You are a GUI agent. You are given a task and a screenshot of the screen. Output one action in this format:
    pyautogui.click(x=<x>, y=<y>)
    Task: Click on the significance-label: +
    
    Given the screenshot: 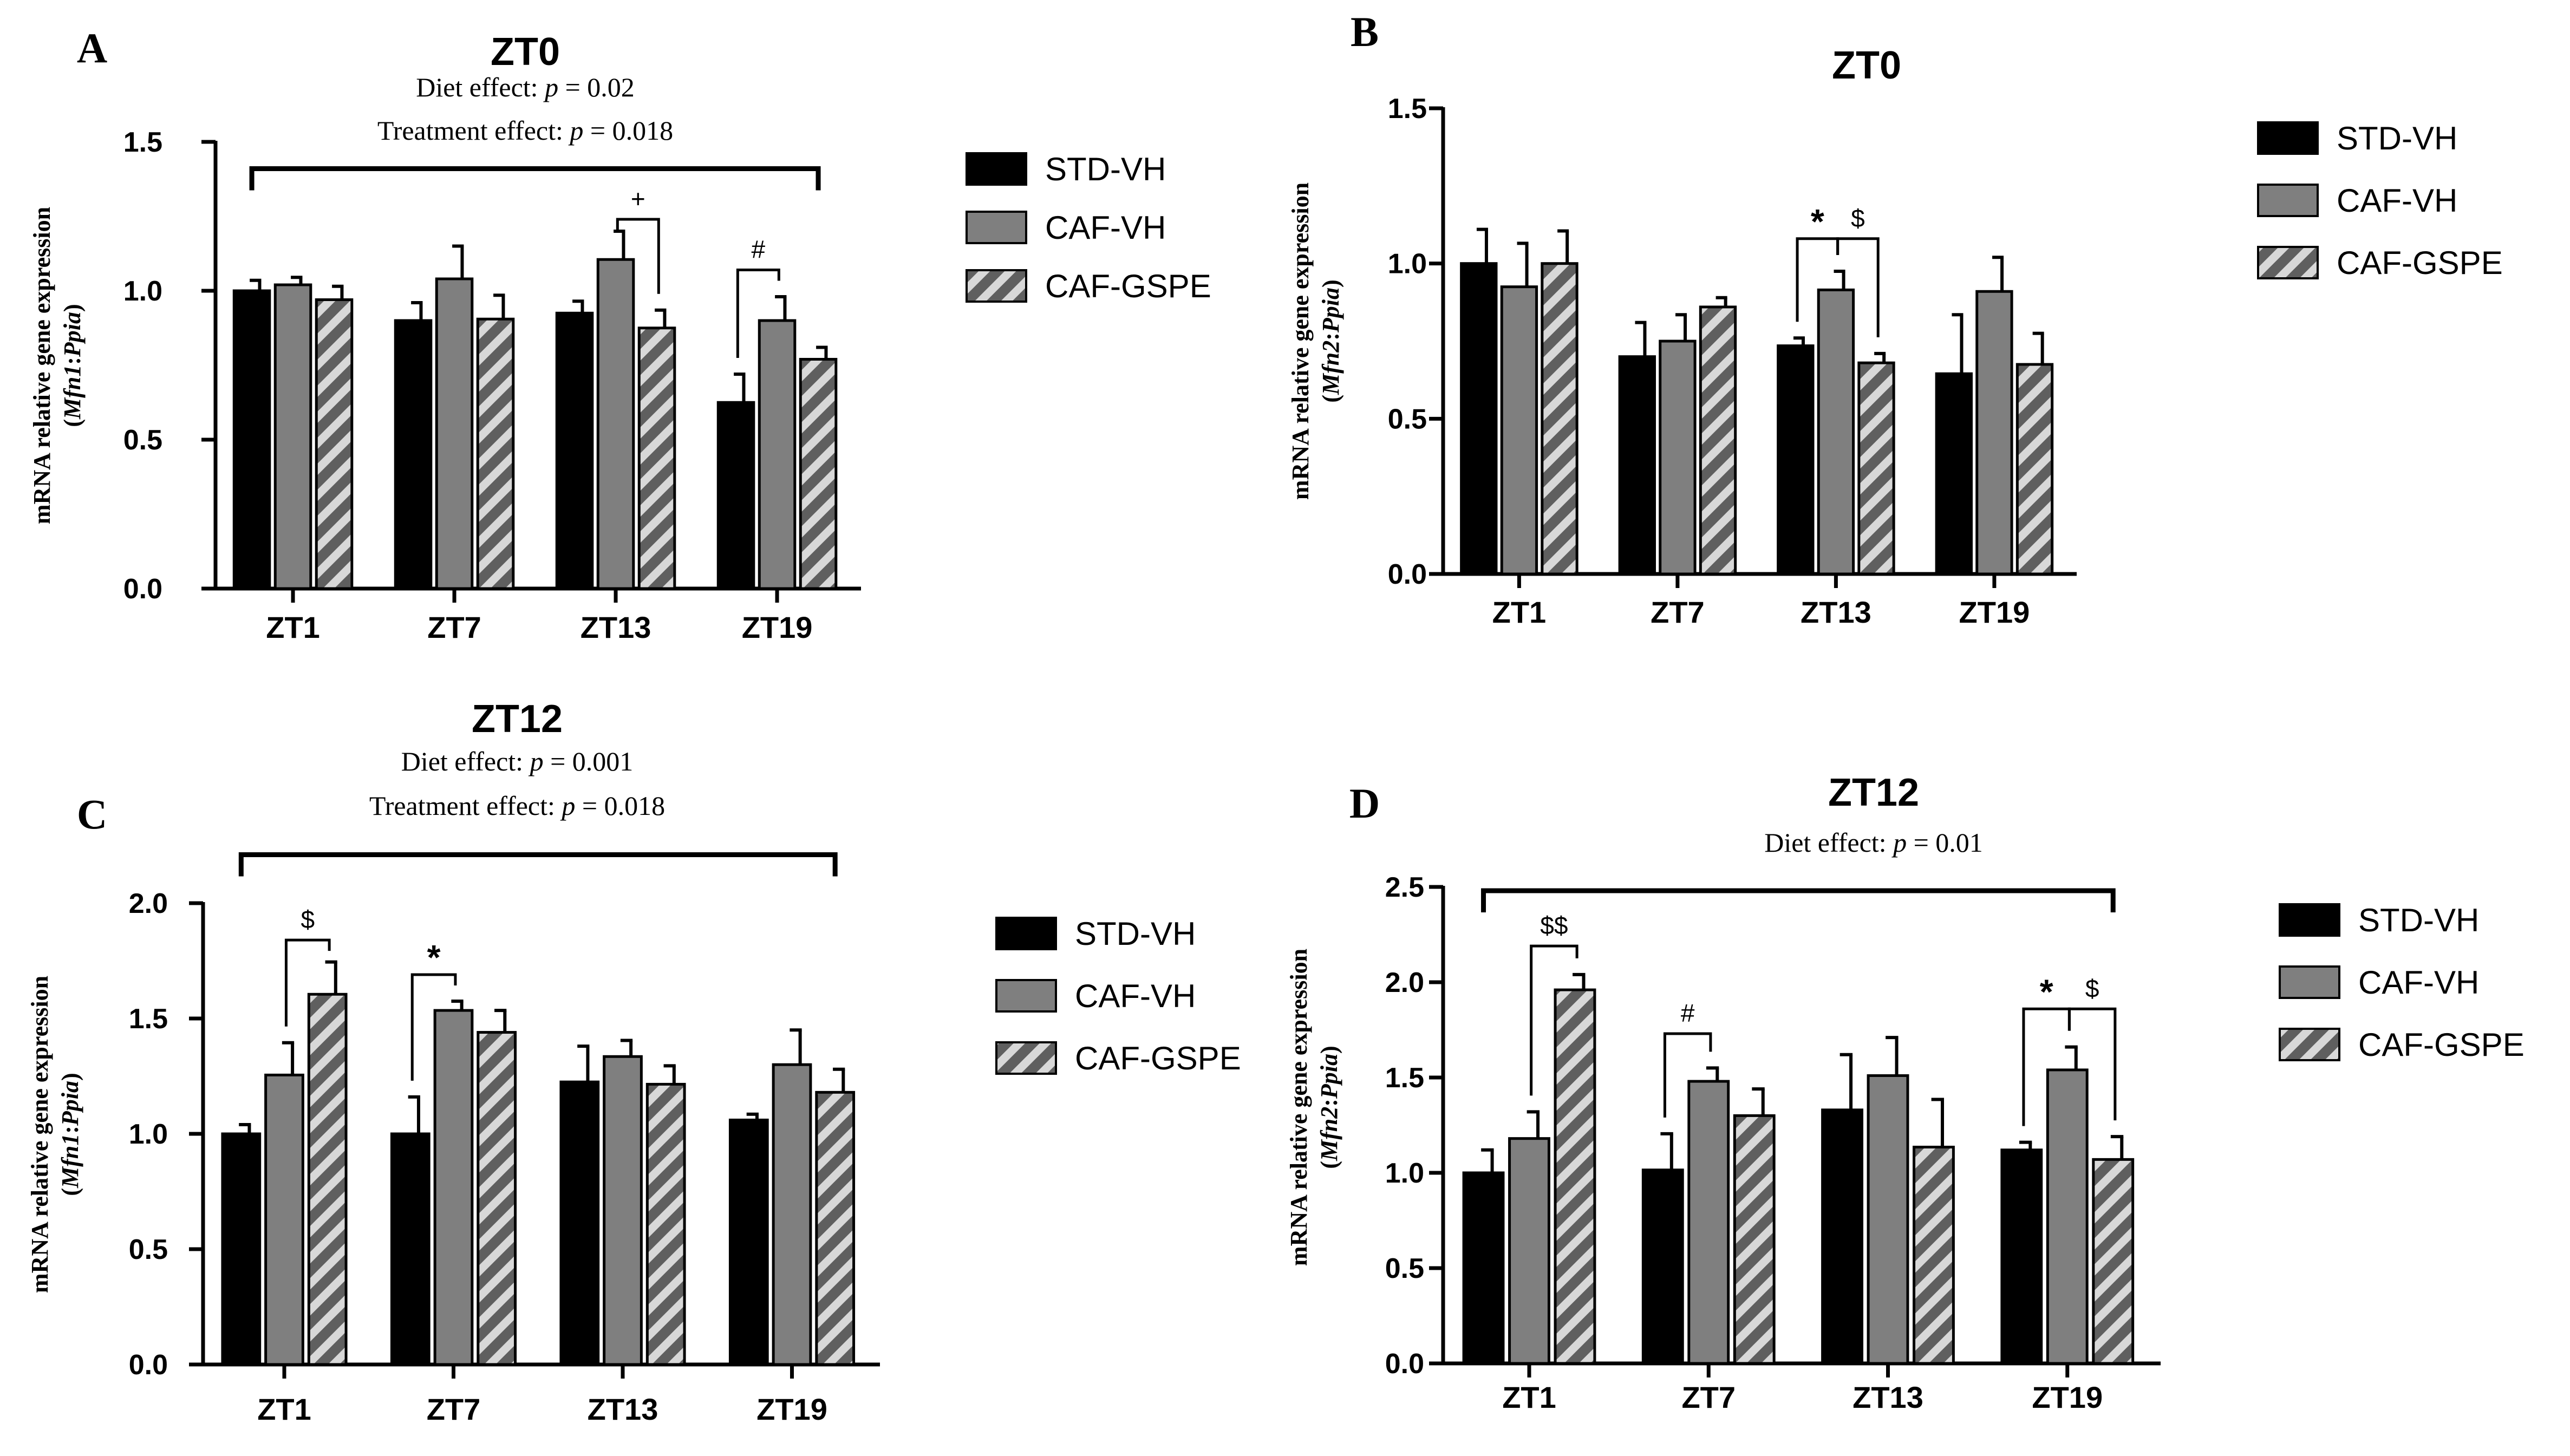 What is the action you would take?
    pyautogui.click(x=638, y=199)
    